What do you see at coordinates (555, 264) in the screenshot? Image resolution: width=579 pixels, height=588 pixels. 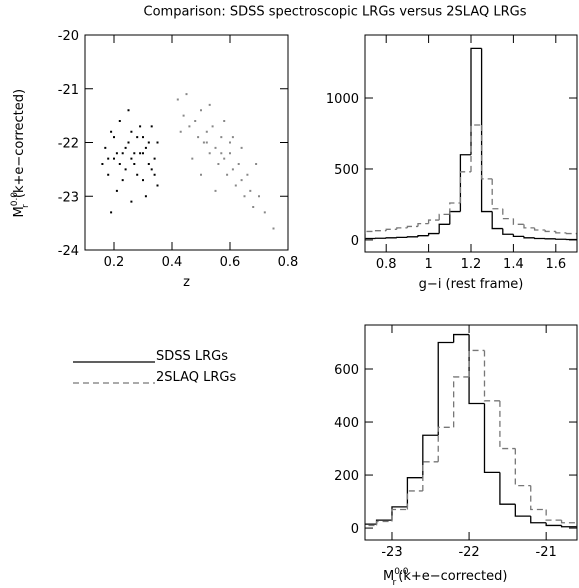 I see `x-tick-label: 1.6` at bounding box center [555, 264].